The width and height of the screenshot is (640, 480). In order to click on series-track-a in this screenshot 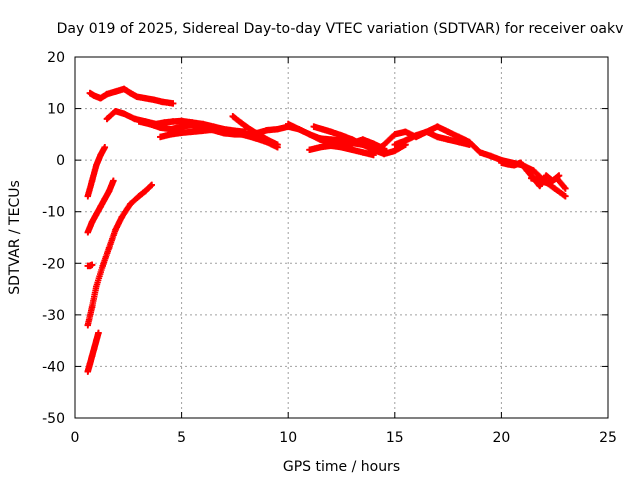, I will do `click(131, 96)`.